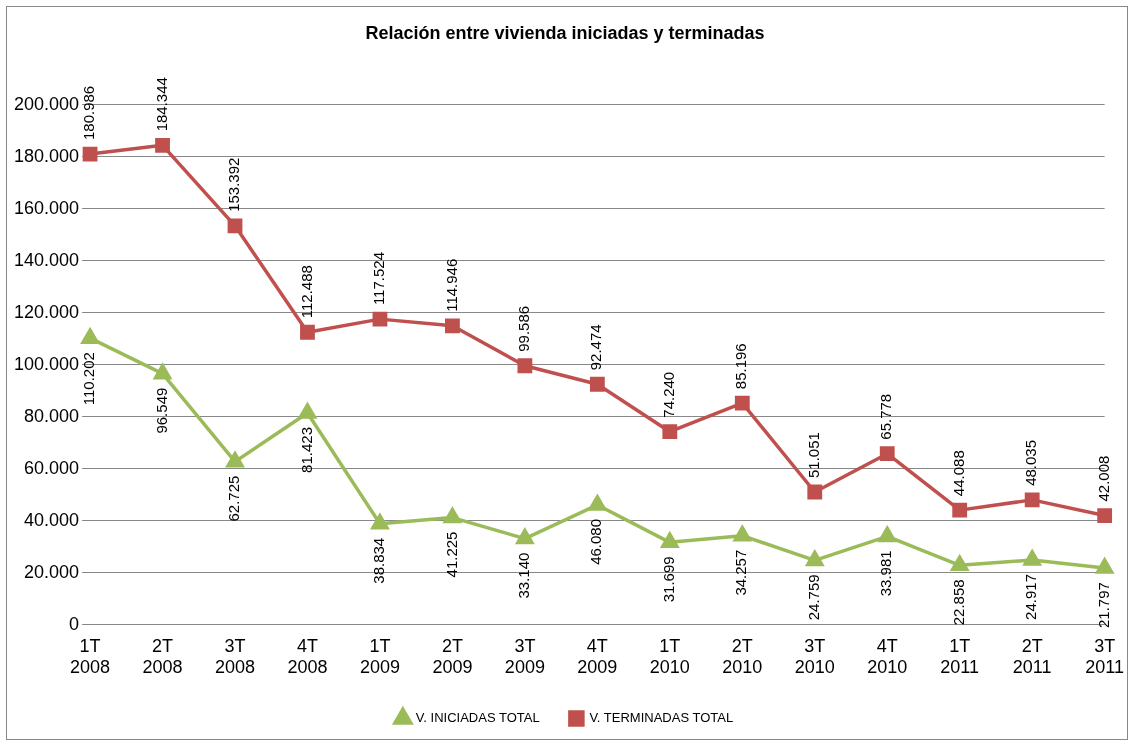 The image size is (1134, 746). I want to click on x-tick-label: 1T 2011, so click(960, 656).